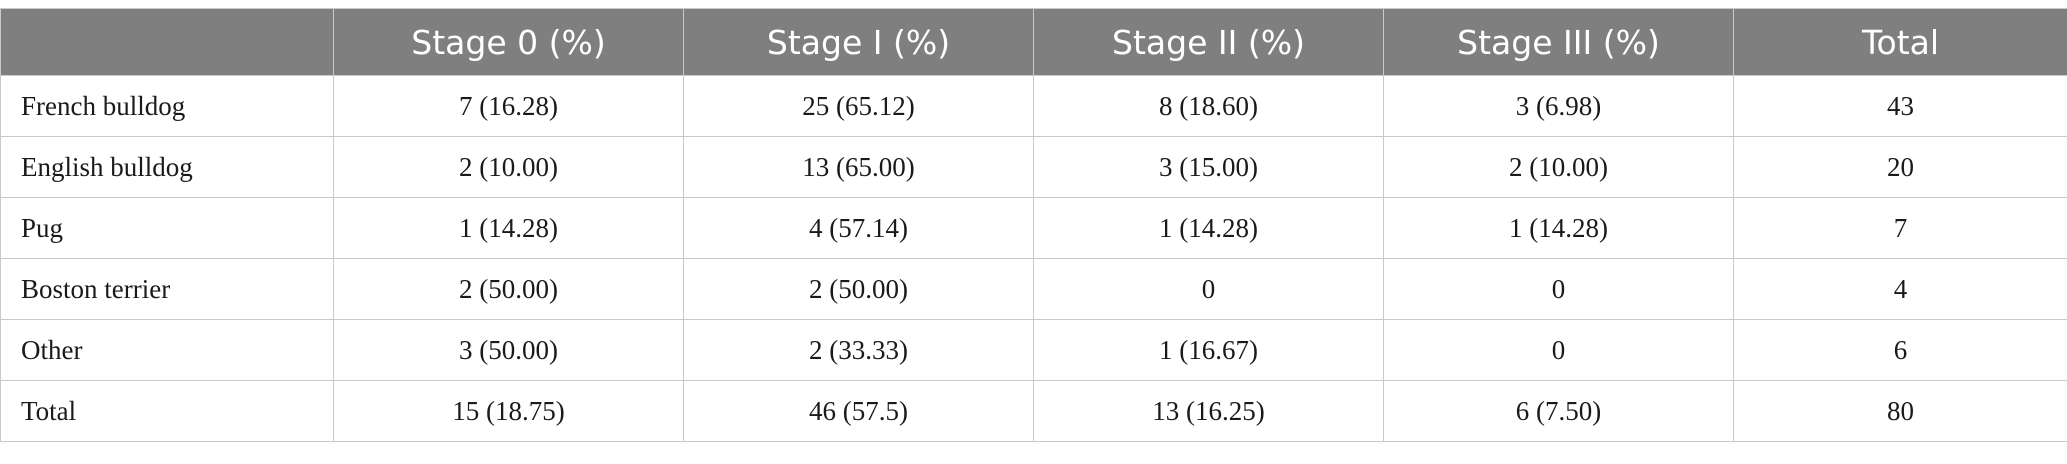  What do you see at coordinates (1208, 42) in the screenshot?
I see `header-cell-stage-ii: Stage II (%)` at bounding box center [1208, 42].